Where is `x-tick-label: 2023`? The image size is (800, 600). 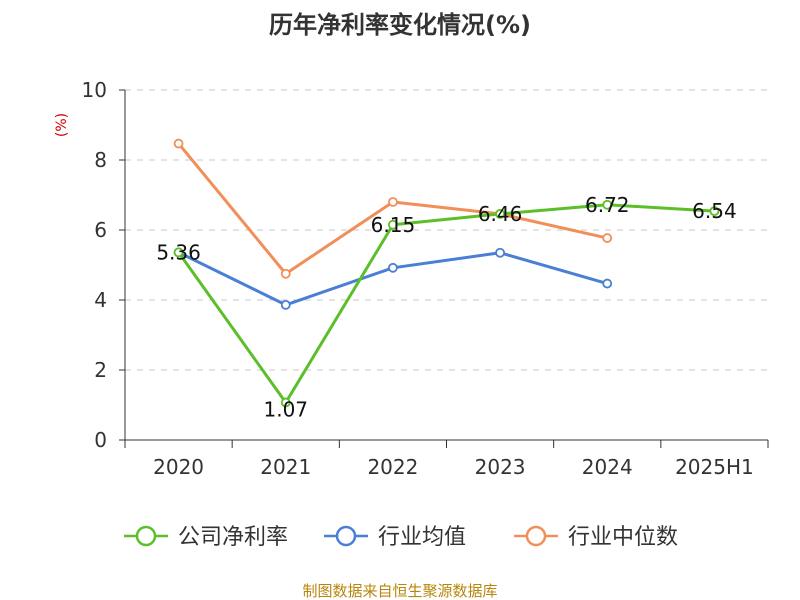 x-tick-label: 2023 is located at coordinates (500, 467).